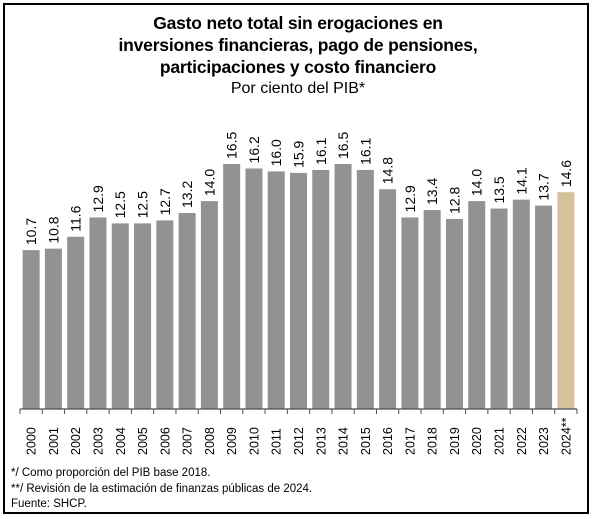 This screenshot has width=594, height=519. What do you see at coordinates (298, 290) in the screenshot?
I see `bar-2012` at bounding box center [298, 290].